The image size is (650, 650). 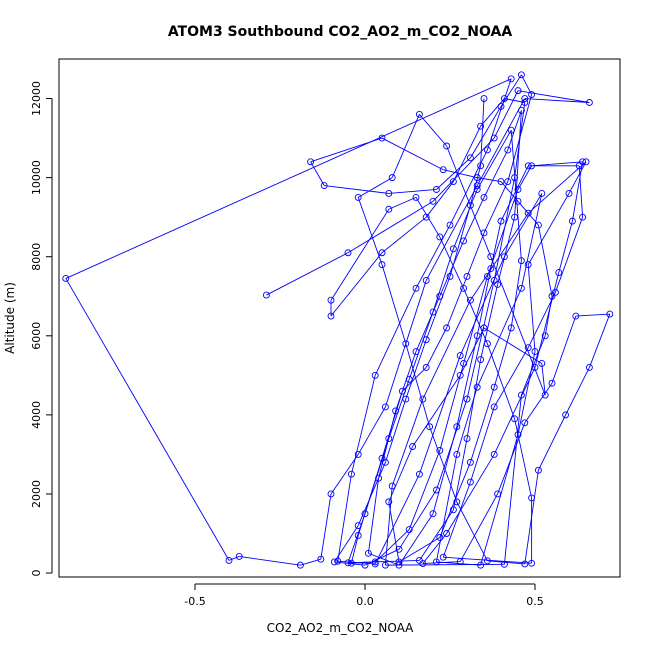 What do you see at coordinates (535, 601) in the screenshot?
I see `x-tick-label: 0.5` at bounding box center [535, 601].